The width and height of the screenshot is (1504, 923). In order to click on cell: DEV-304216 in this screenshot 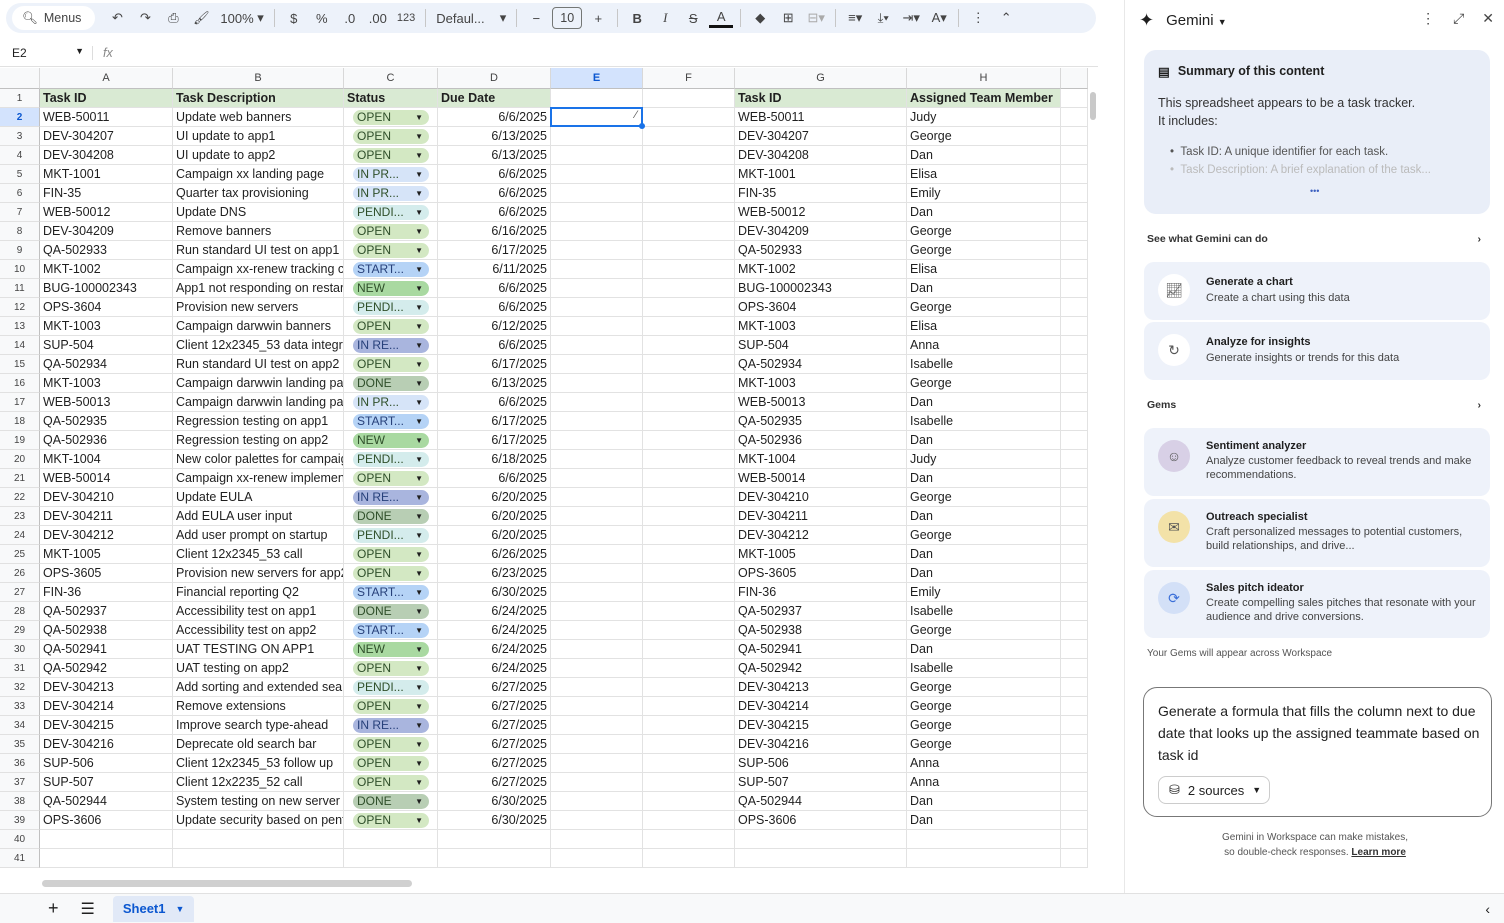, I will do `click(821, 744)`.